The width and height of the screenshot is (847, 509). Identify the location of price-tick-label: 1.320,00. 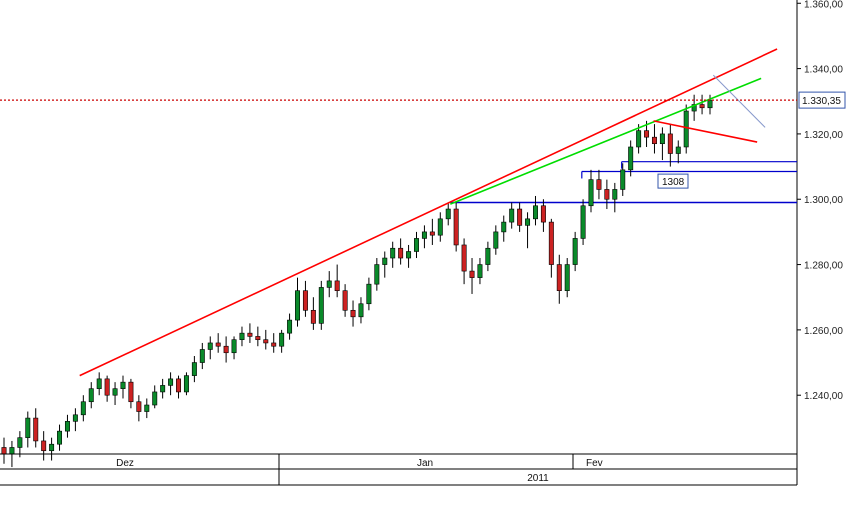
(823, 135).